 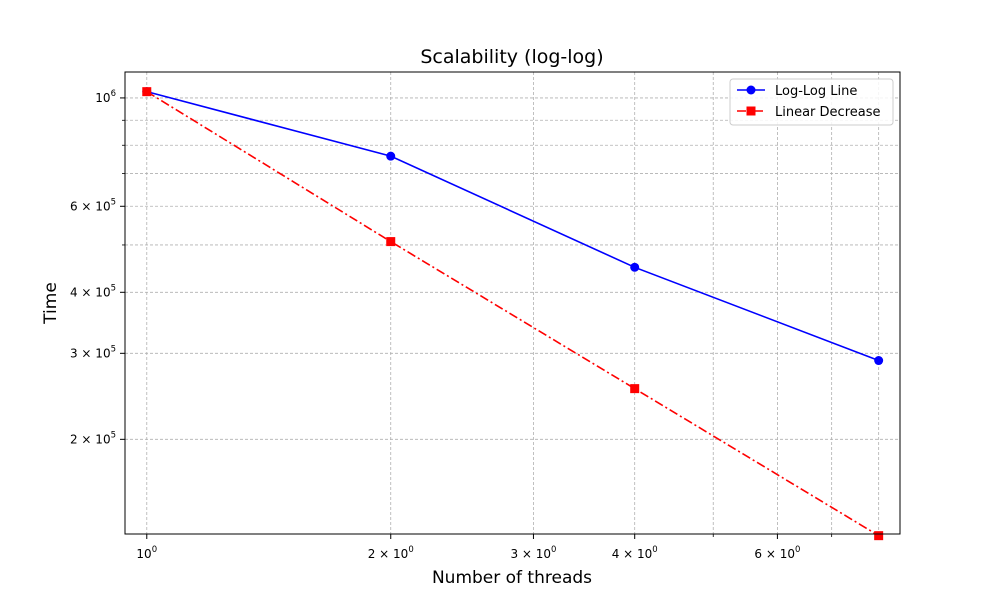 I want to click on y-tick-label: 6 × 105, so click(x=93, y=205).